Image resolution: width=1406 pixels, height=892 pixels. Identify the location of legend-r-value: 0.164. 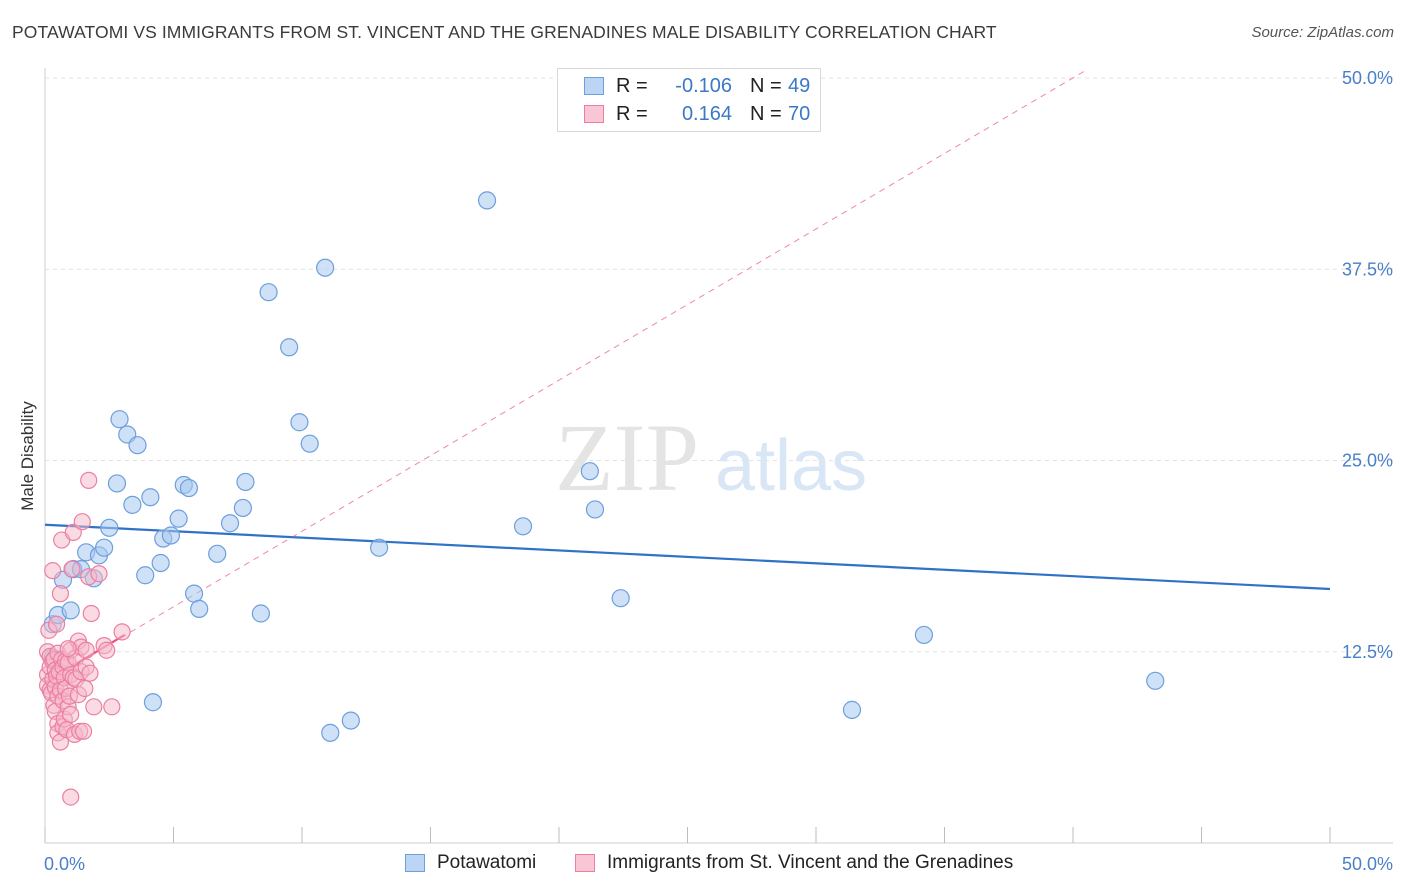
(706, 113).